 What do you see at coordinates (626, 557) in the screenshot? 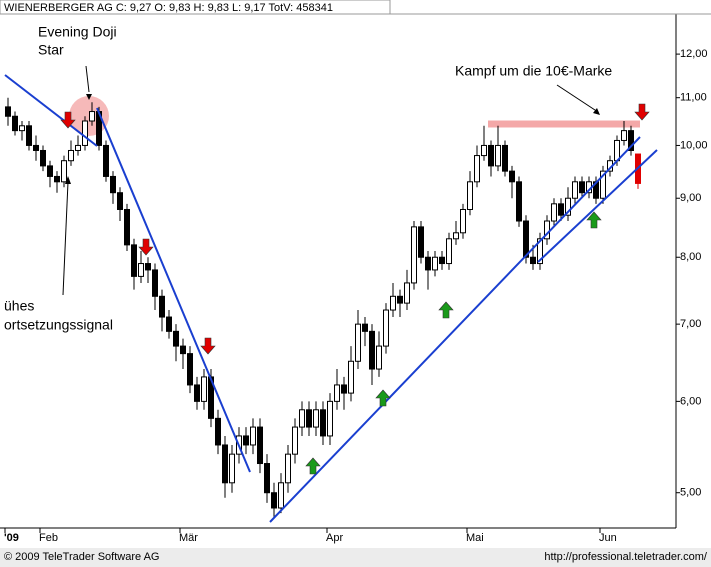
I see `footer-right: http://professional.teletrader.com/` at bounding box center [626, 557].